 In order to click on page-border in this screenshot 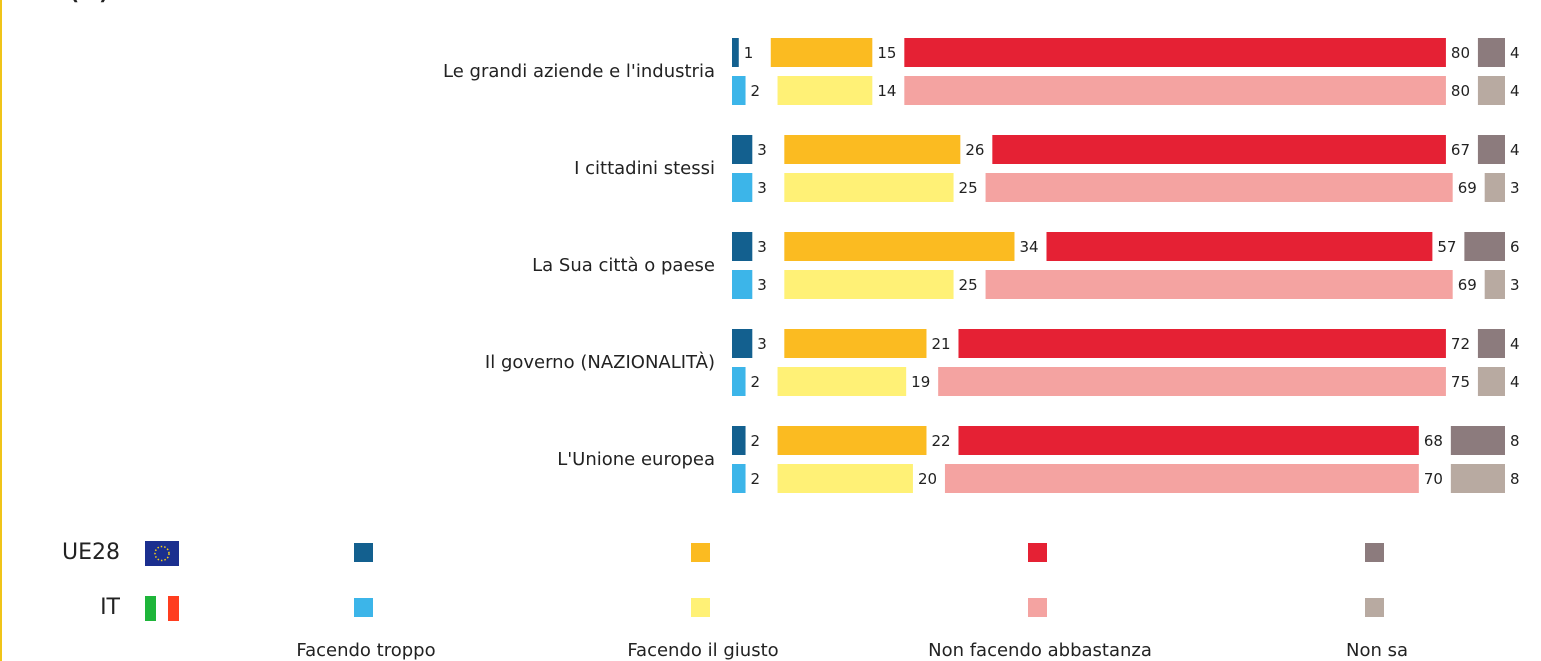, I will do `click(1, 330)`.